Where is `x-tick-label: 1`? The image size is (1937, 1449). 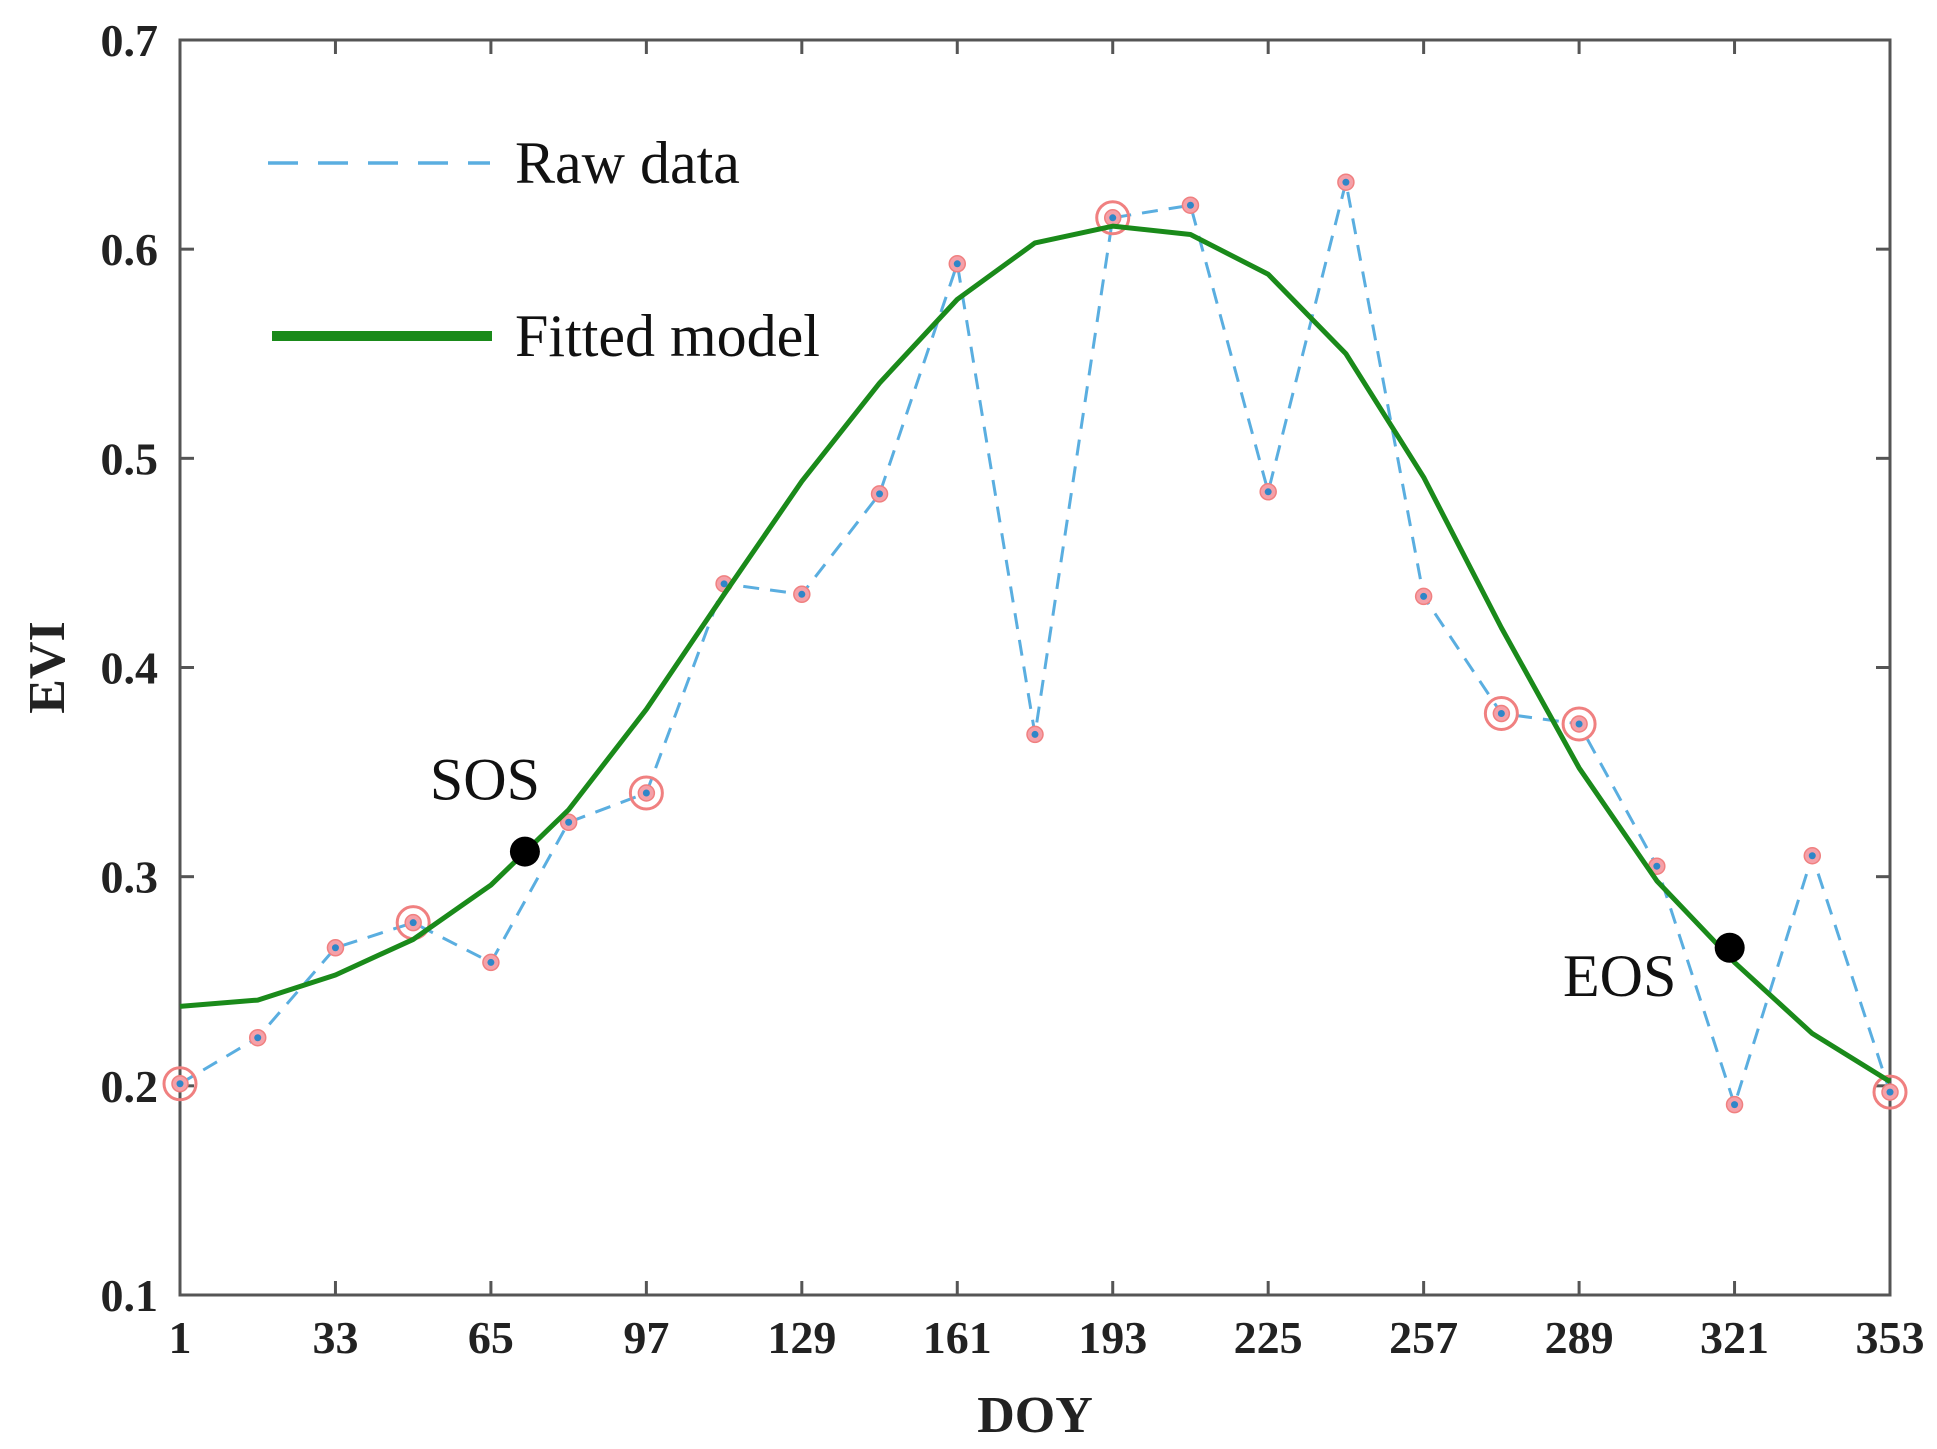
x-tick-label: 1 is located at coordinates (180, 1337).